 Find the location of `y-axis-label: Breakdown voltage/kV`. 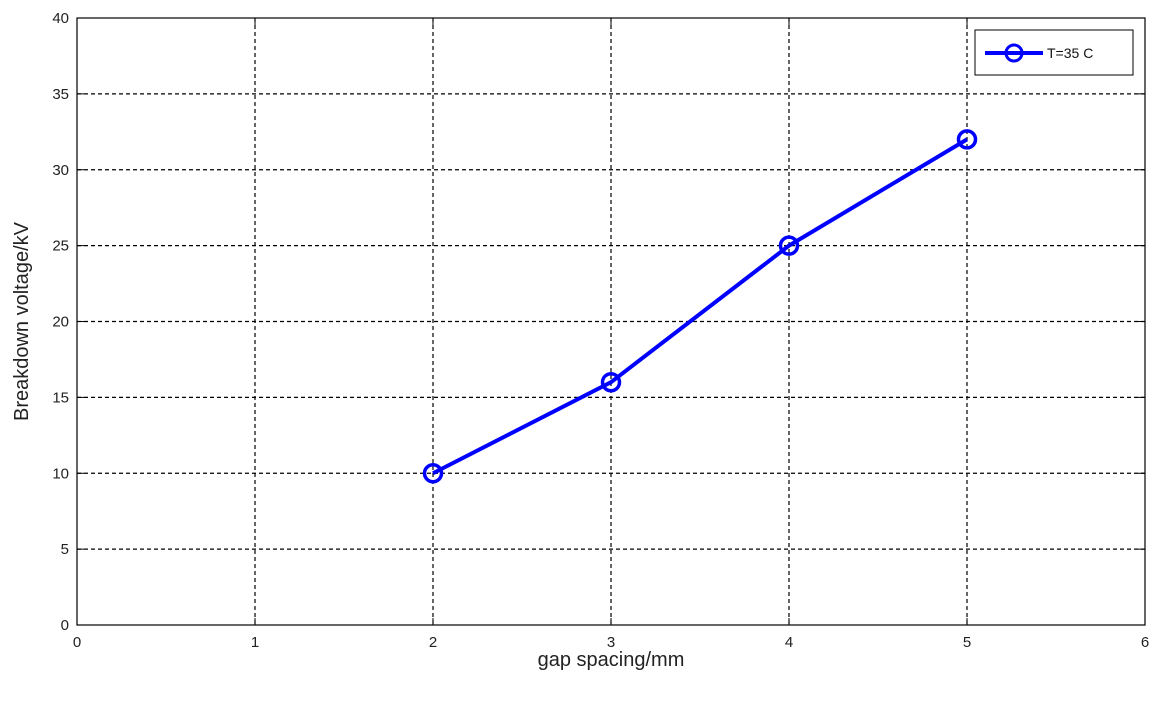

y-axis-label: Breakdown voltage/kV is located at coordinates (22, 321).